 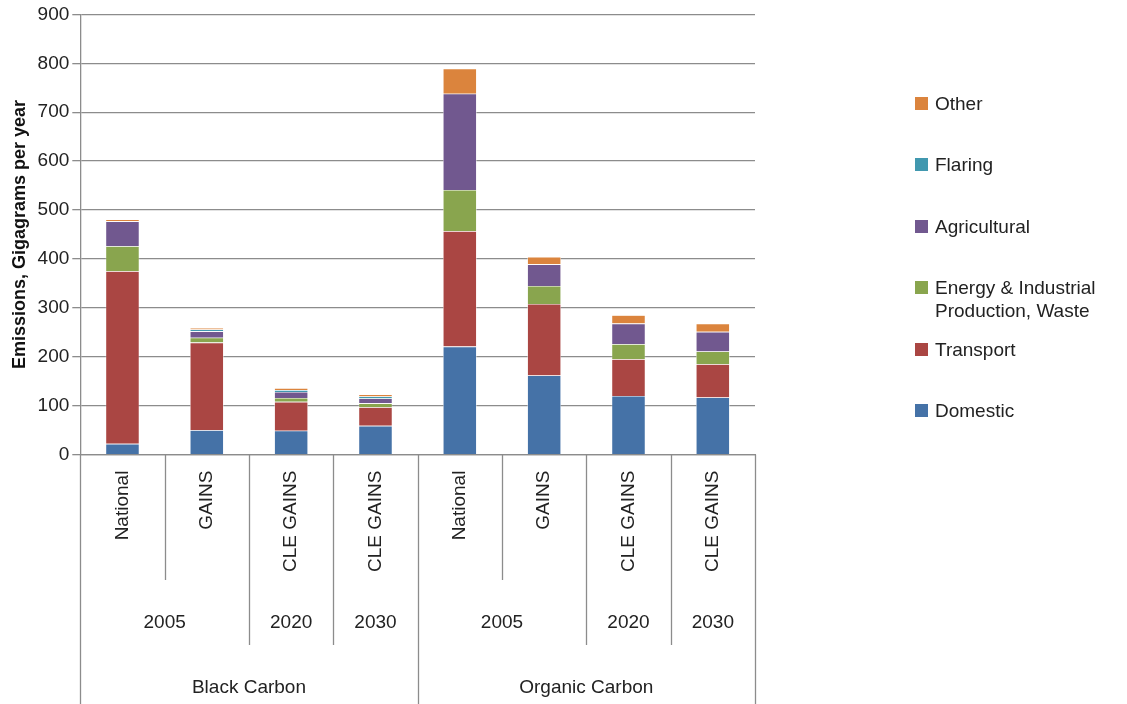 What do you see at coordinates (18, 234) in the screenshot?
I see `y-axis-title: Emissions, Gigagrams per year` at bounding box center [18, 234].